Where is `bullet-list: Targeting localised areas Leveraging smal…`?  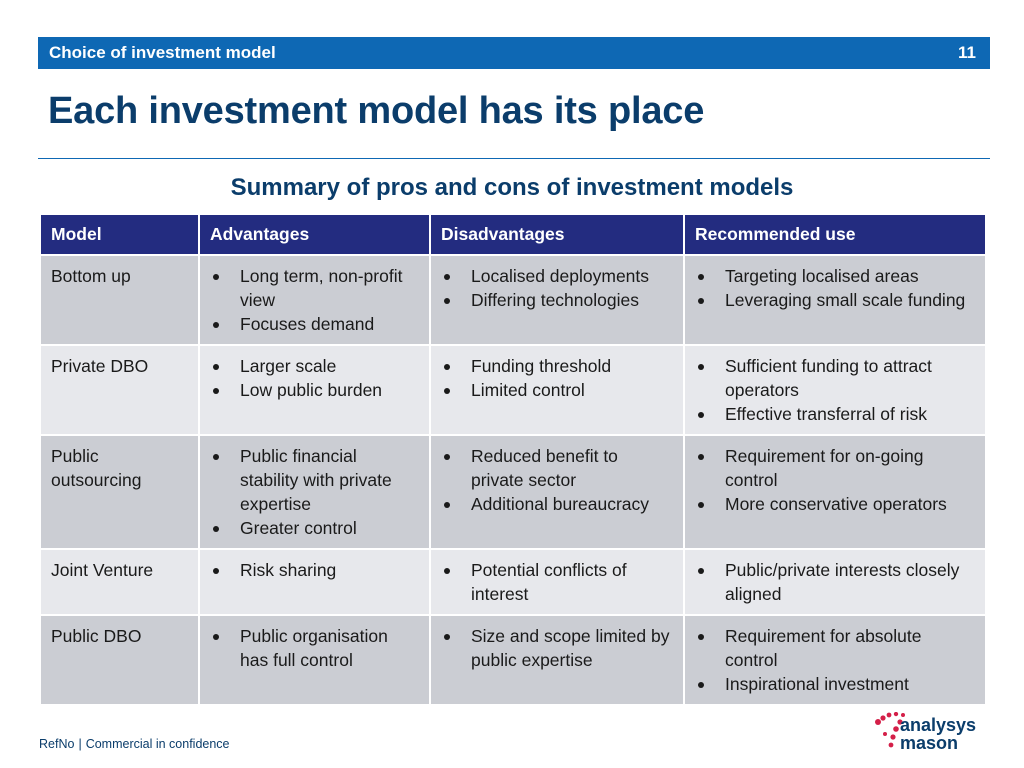 bullet-list: Targeting localised areas Leveraging smal… is located at coordinates (835, 288).